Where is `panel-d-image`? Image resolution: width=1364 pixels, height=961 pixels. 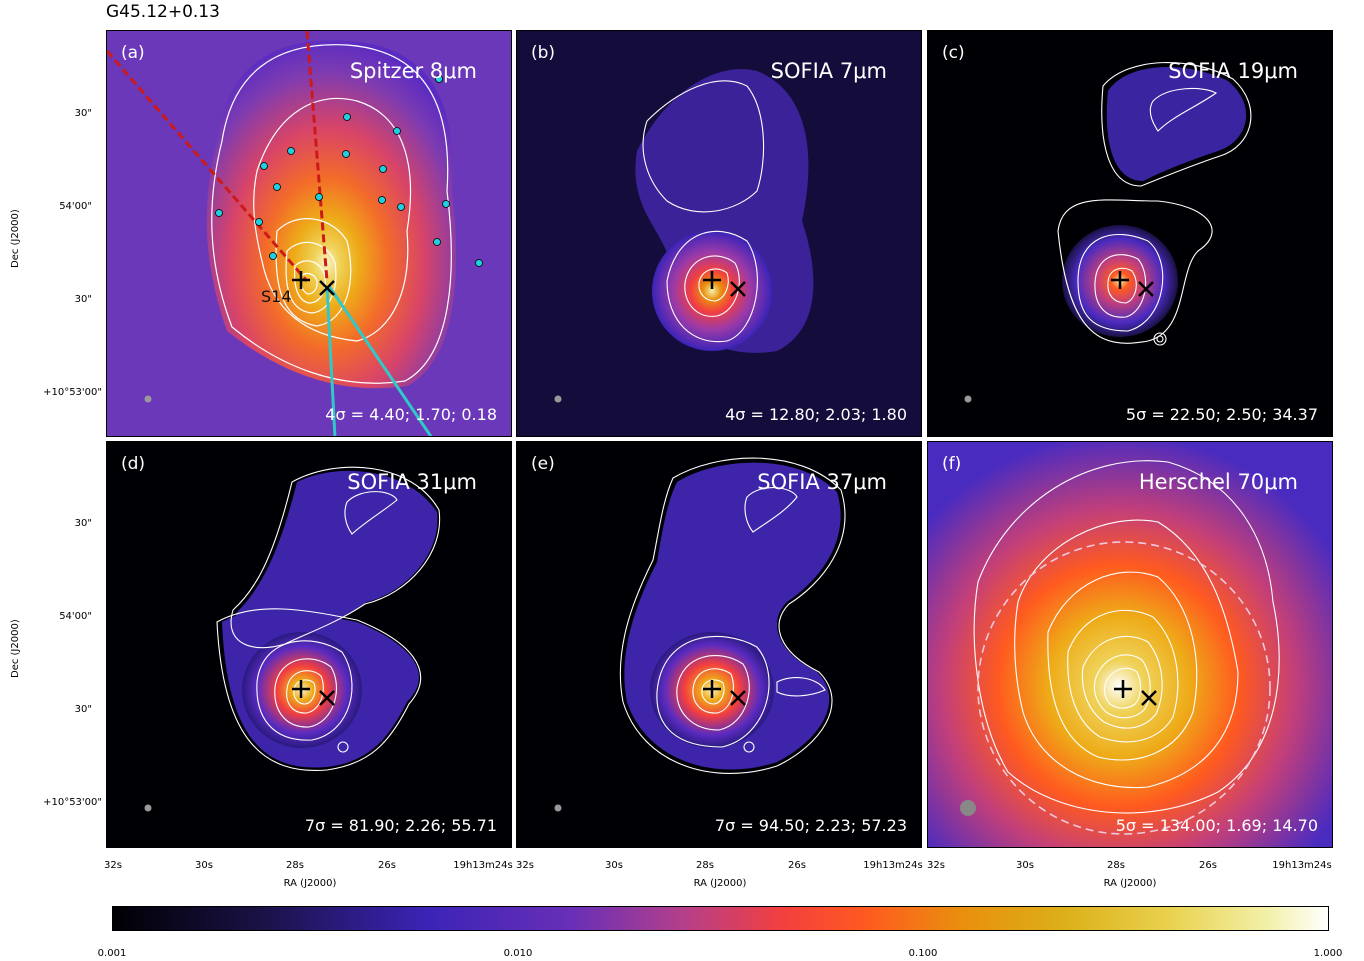
panel-d-image is located at coordinates (309, 644).